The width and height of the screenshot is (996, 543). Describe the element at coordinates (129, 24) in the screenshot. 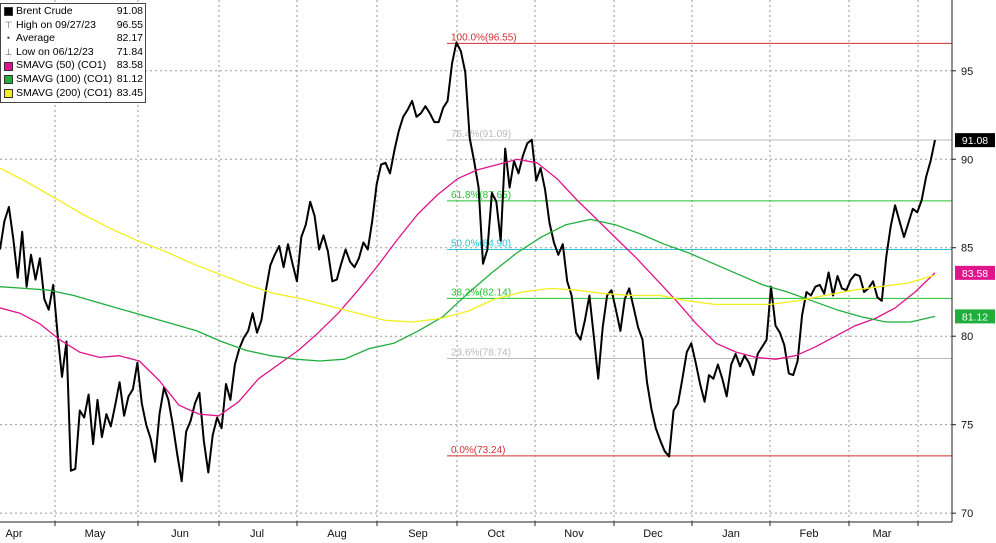

I see `legend-value: 96.55` at that location.